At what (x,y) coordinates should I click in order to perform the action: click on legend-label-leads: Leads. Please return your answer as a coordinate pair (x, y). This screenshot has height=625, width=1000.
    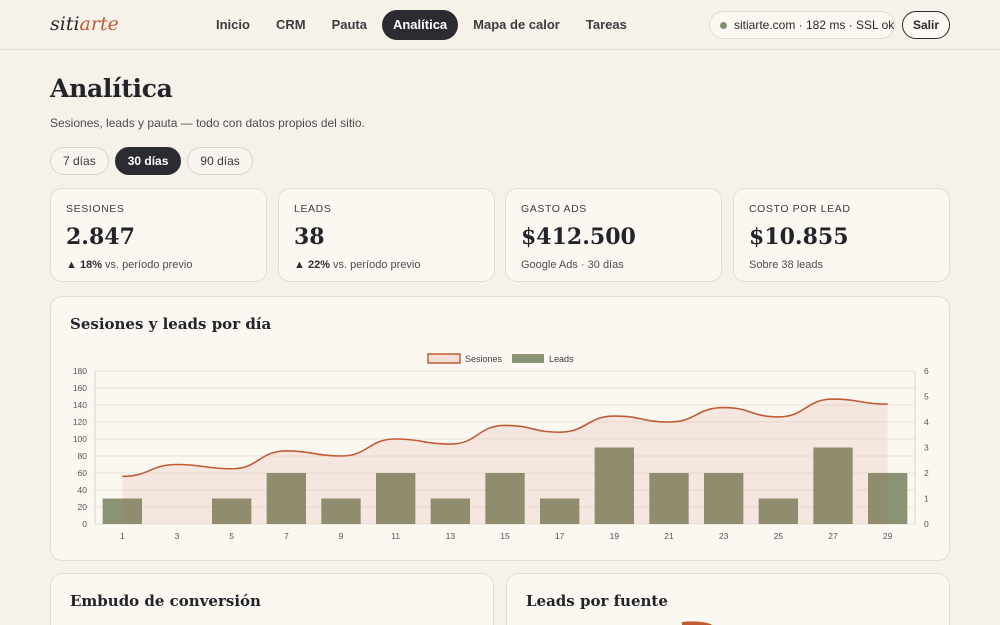
    Looking at the image, I should click on (561, 359).